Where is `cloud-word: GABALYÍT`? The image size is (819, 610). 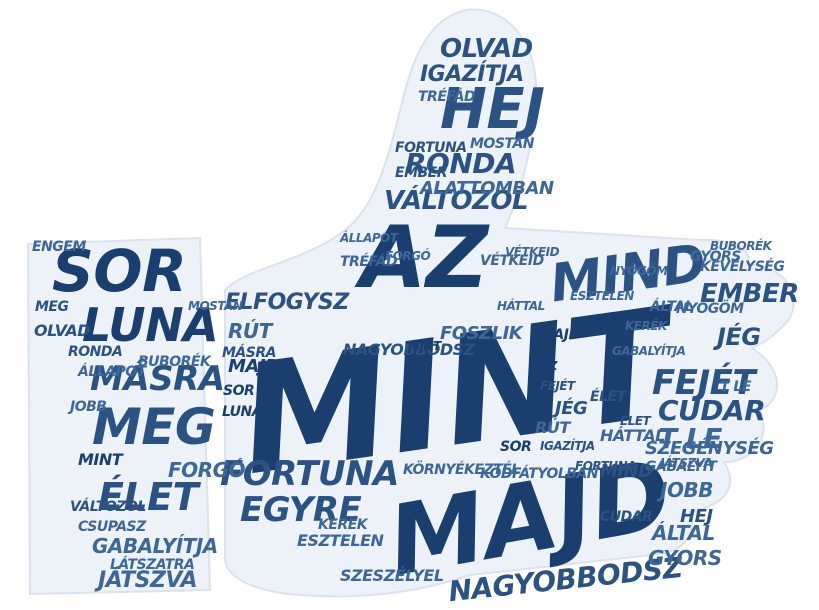
cloud-word: GABALYÍT is located at coordinates (681, 467).